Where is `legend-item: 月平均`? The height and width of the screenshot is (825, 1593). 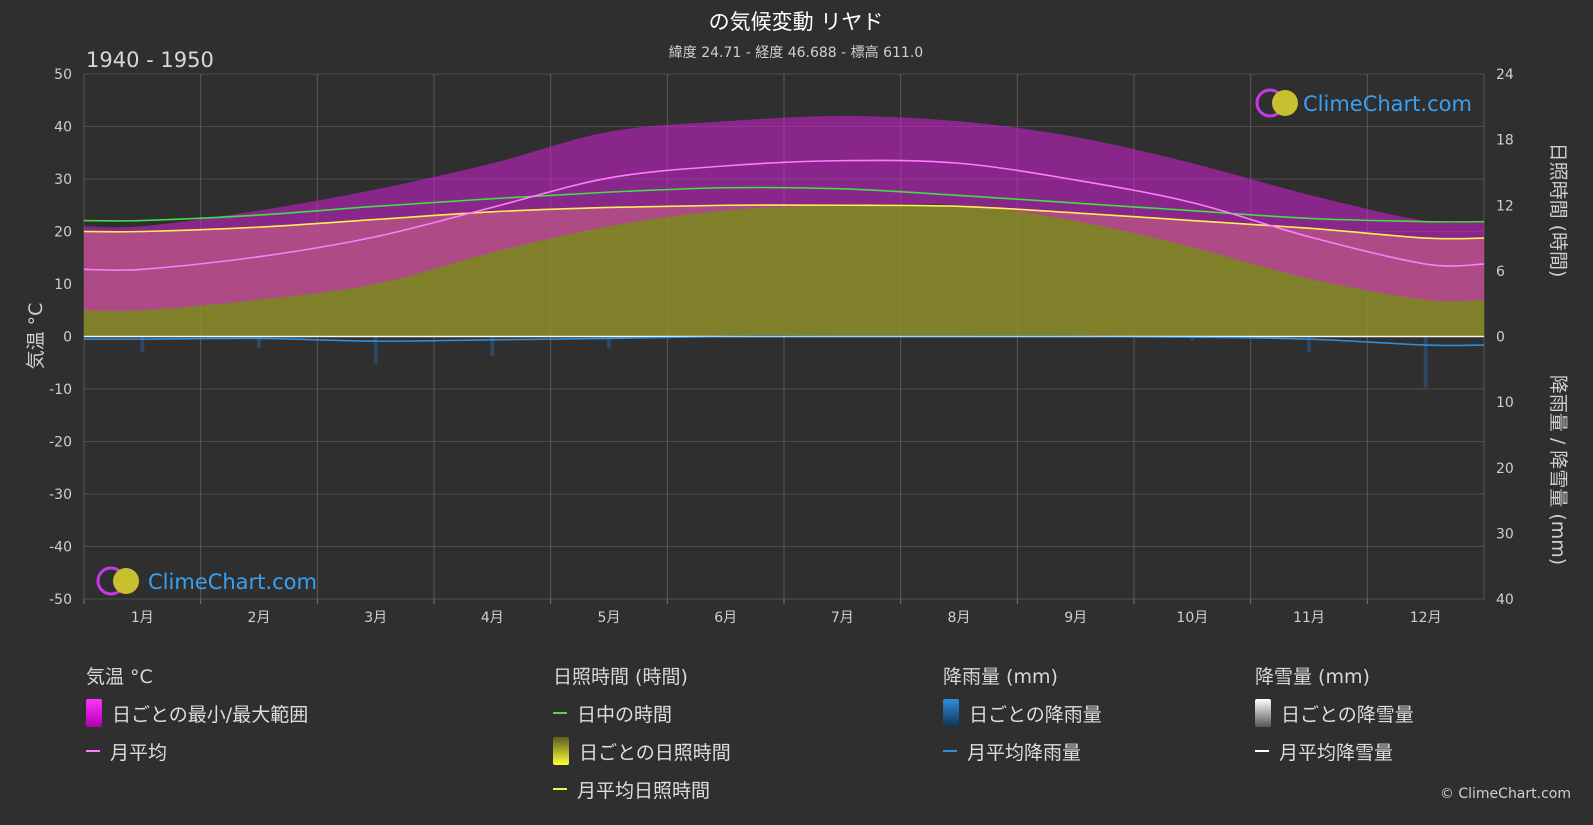 legend-item: 月平均 is located at coordinates (197, 751).